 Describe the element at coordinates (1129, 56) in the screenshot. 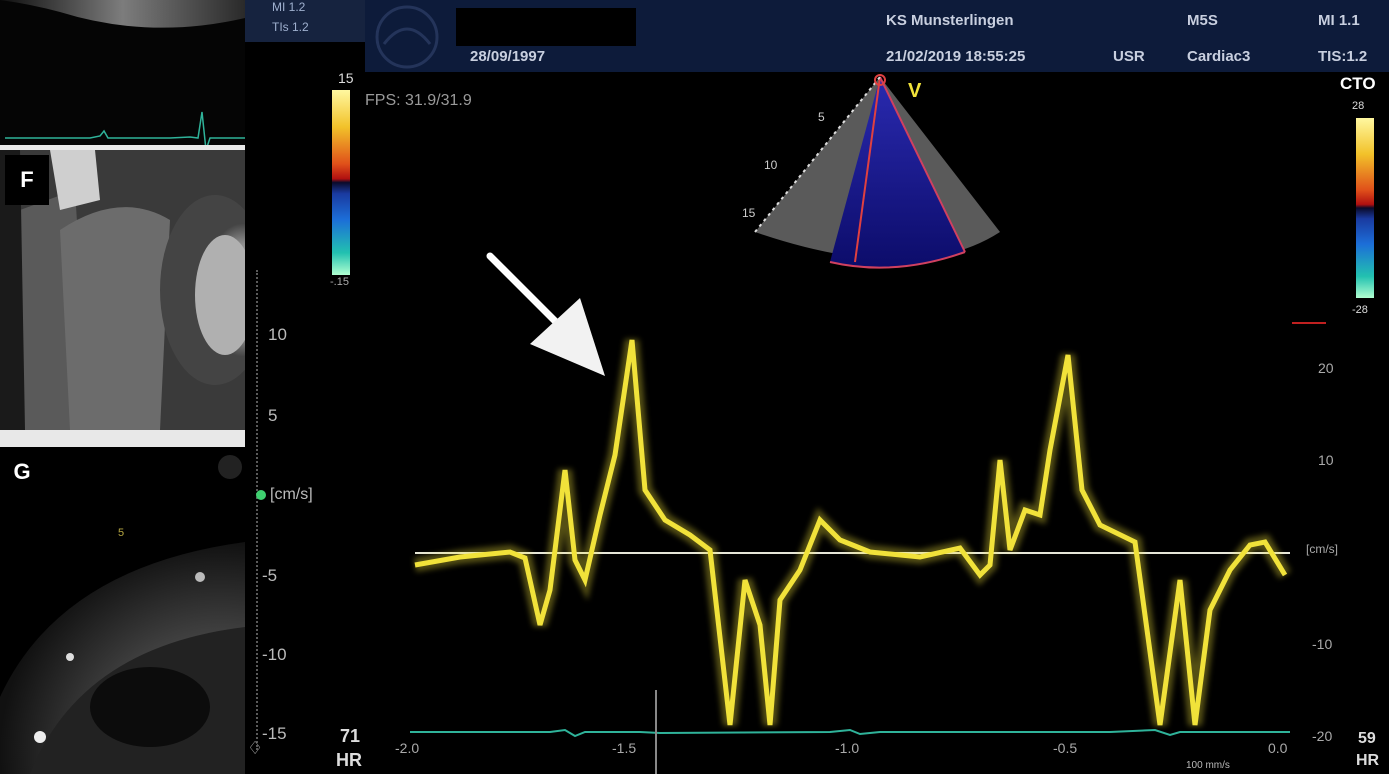

I see `user-label: USR` at that location.